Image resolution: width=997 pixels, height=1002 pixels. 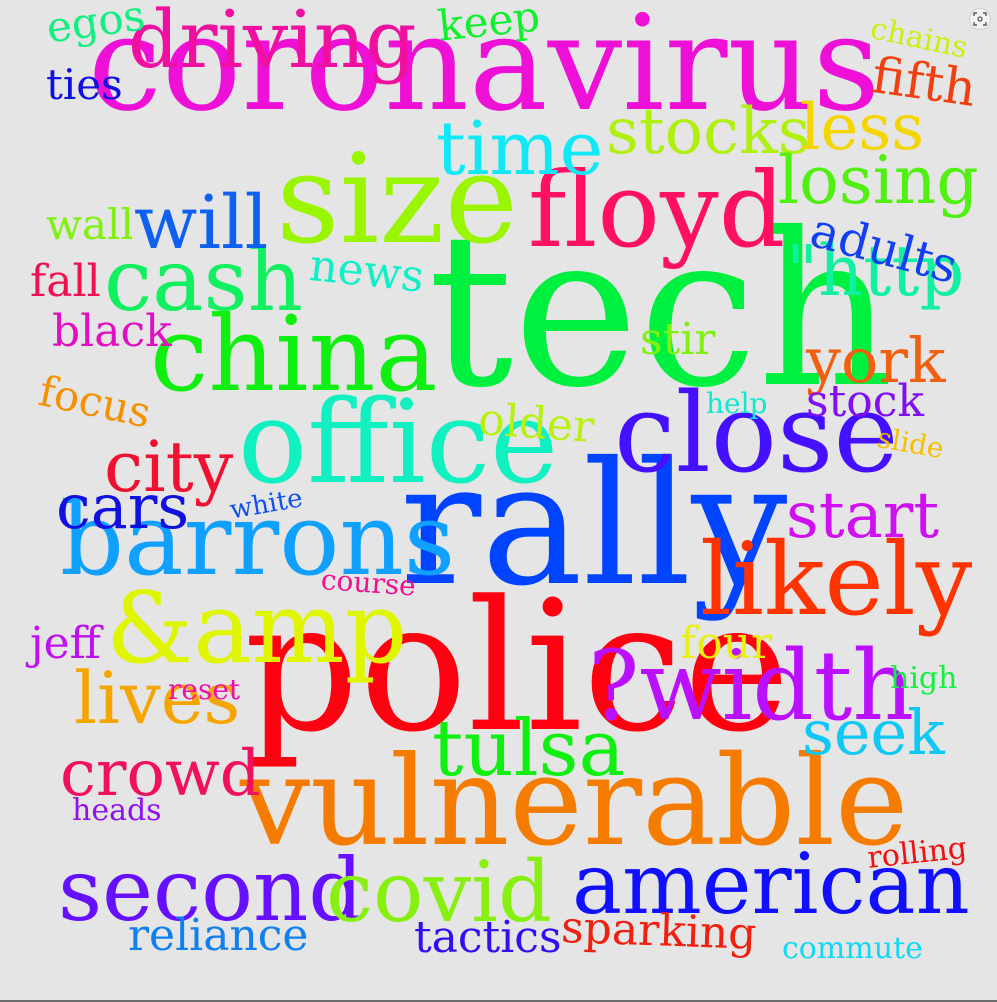 What do you see at coordinates (123, 506) in the screenshot?
I see `word-cars: cars` at bounding box center [123, 506].